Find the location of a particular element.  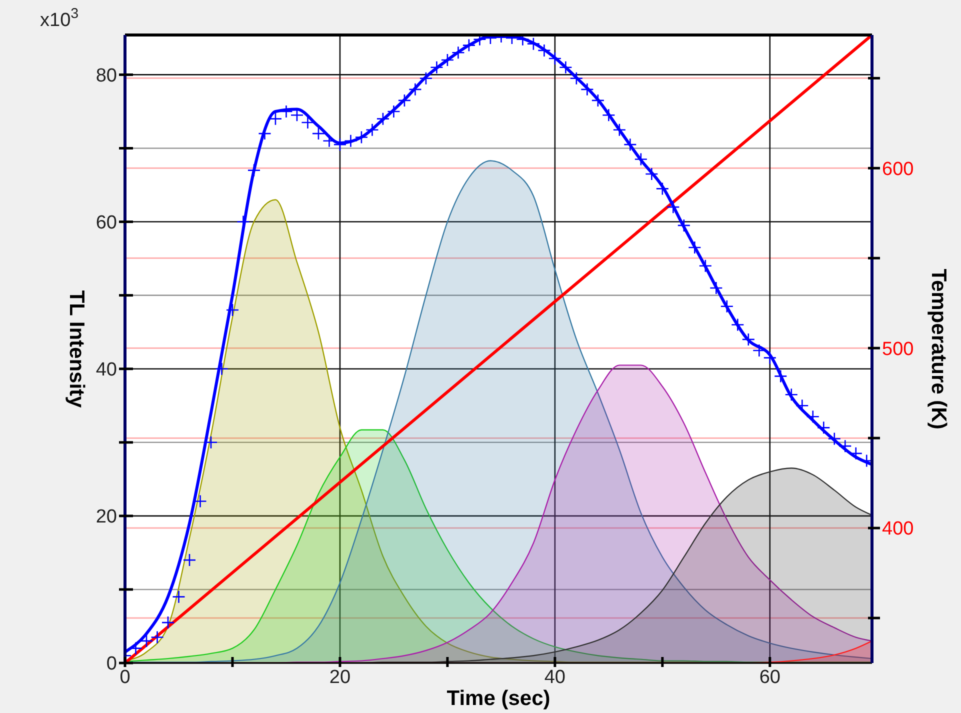

text: x10$^{3}$ is located at coordinates (59, 18).